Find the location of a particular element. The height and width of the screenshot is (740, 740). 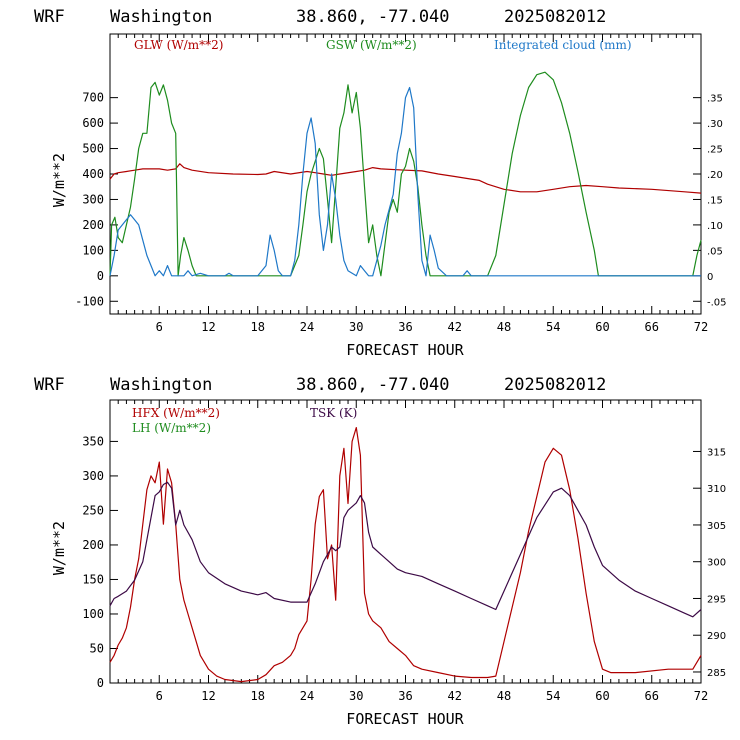

legend-glw: GLW (W/m**2) is located at coordinates (178, 45).